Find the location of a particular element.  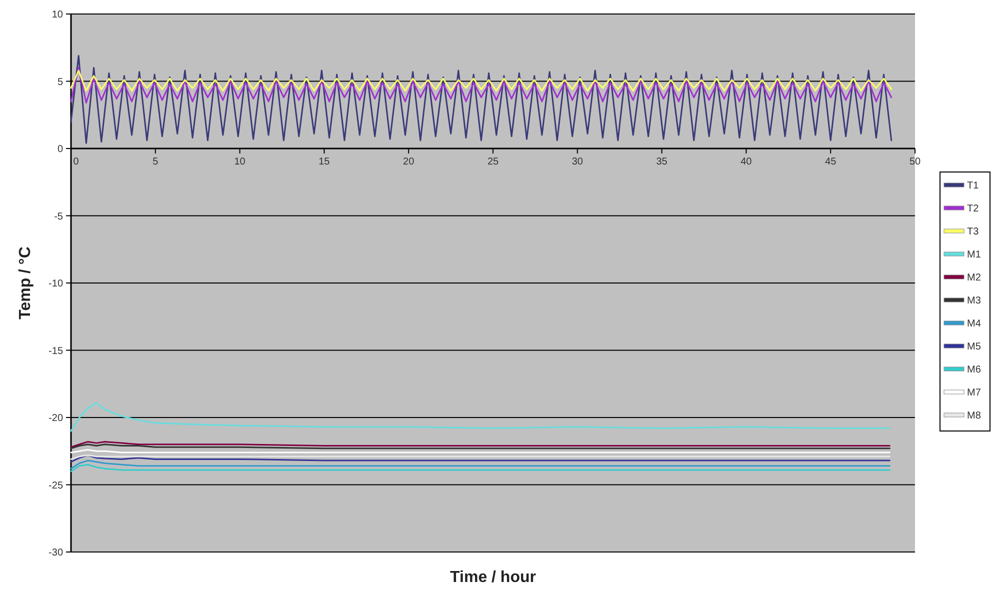

x-tick-label: 40 is located at coordinates (746, 162).